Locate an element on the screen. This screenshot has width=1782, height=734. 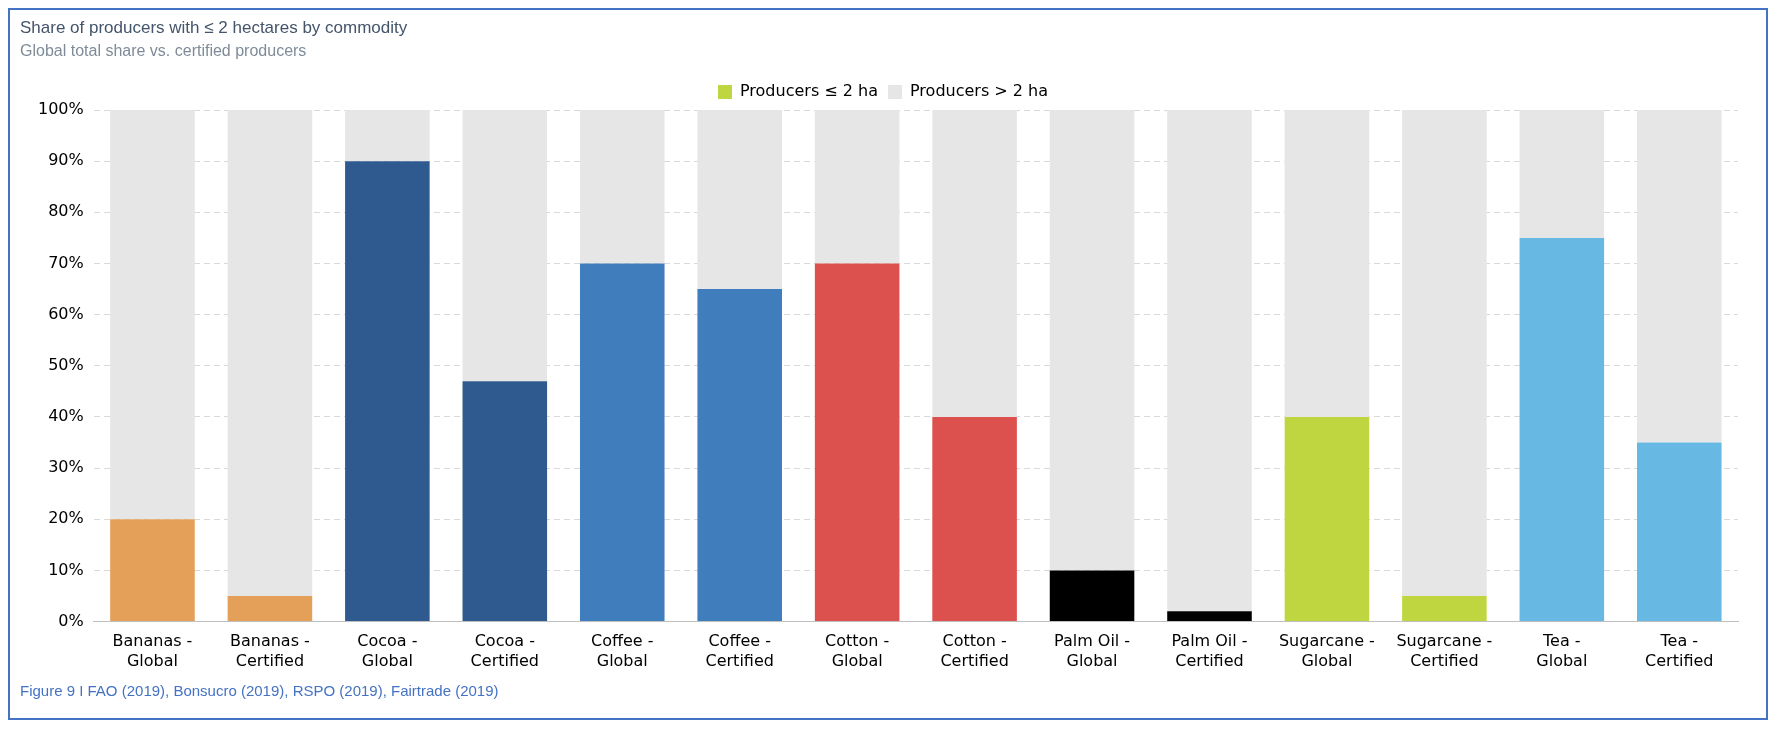
x-tick-label: Palm Oil - Certified is located at coordinates (1209, 650).